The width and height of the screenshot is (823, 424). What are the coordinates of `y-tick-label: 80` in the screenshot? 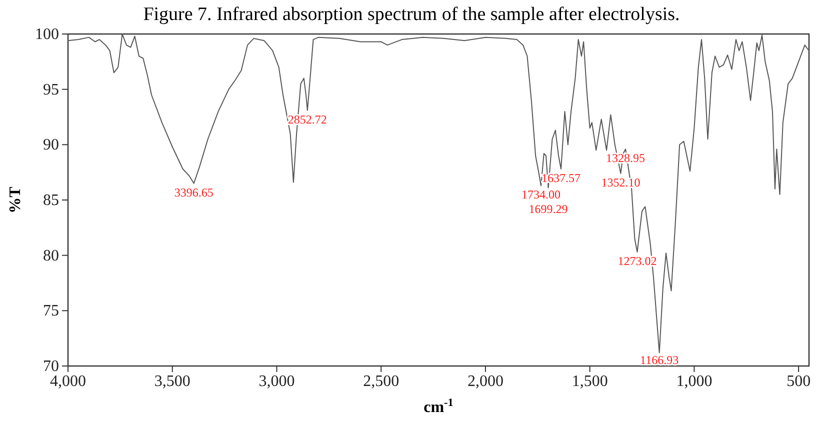 It's located at (51, 255).